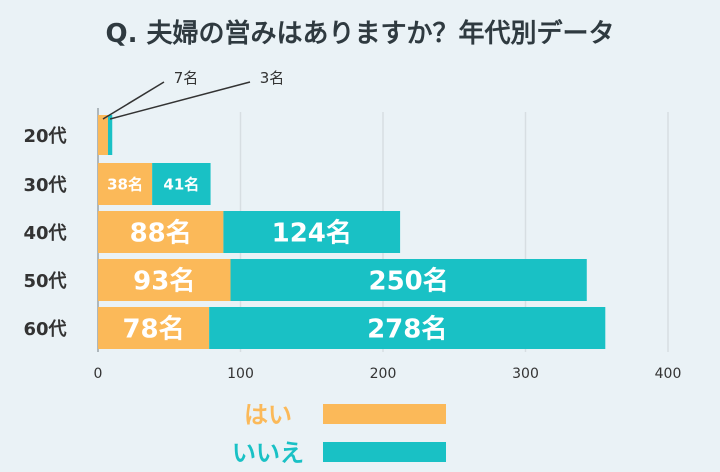  I want to click on bar-data-label: 124名, so click(312, 232).